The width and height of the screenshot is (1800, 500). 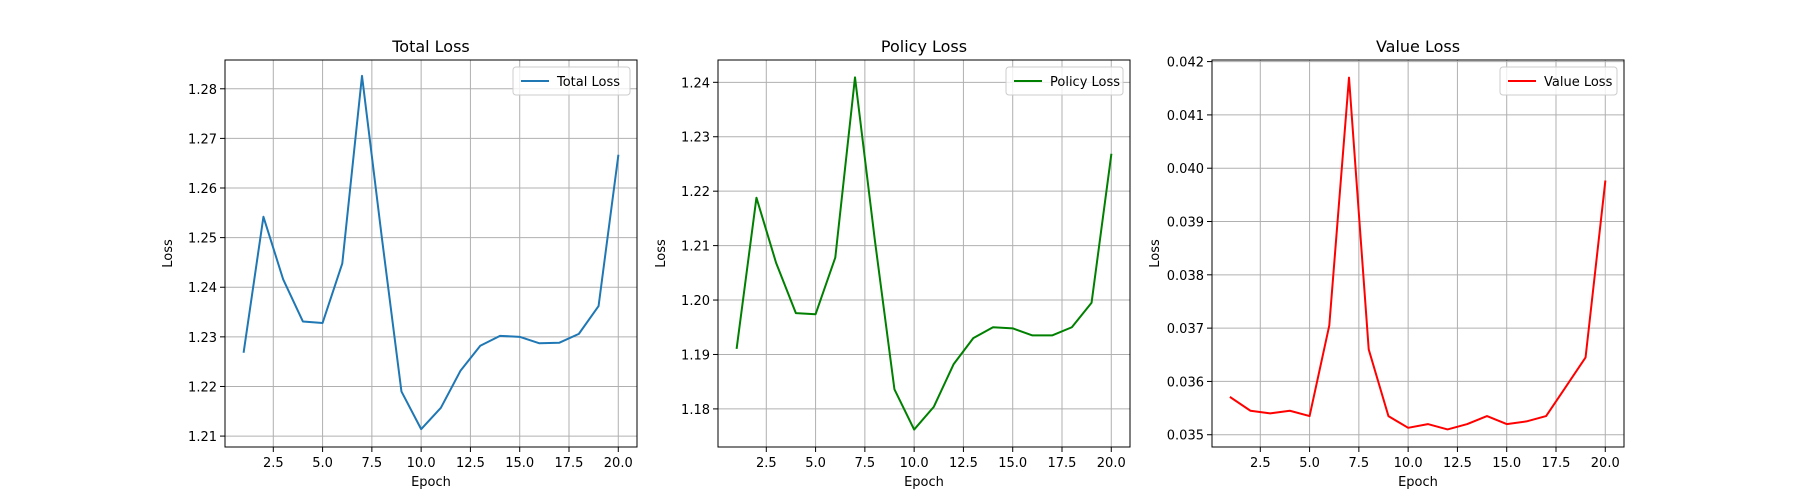 What do you see at coordinates (202, 189) in the screenshot?
I see `y-tick-label: 1.26` at bounding box center [202, 189].